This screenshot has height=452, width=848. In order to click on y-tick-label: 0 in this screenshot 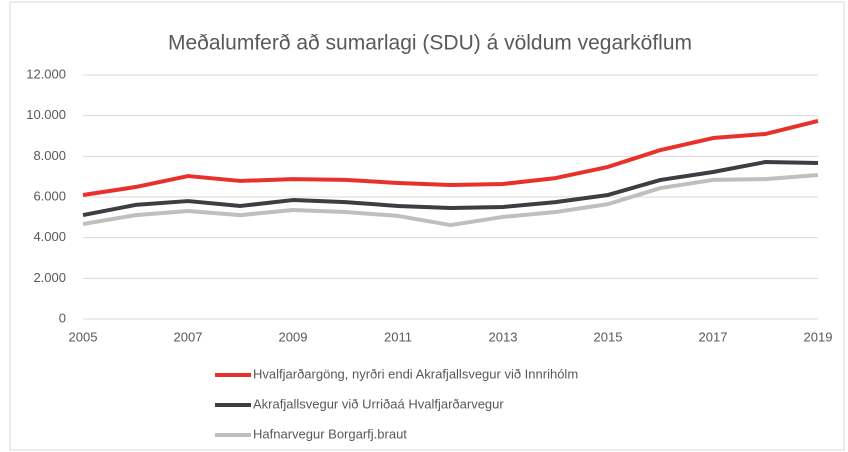, I will do `click(62, 317)`.